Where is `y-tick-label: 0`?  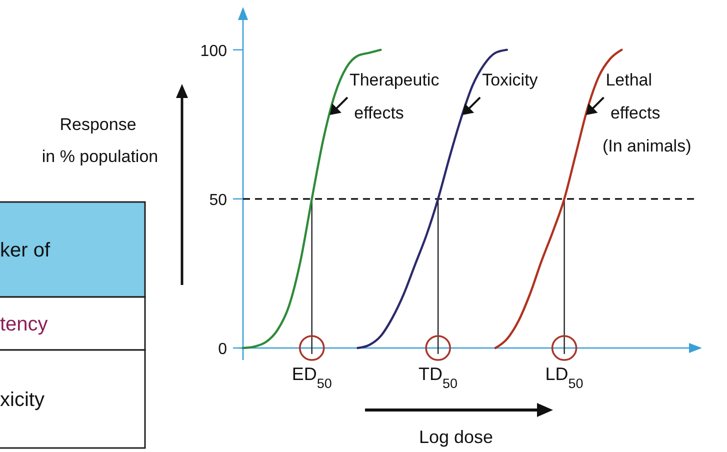
y-tick-label: 0 is located at coordinates (223, 349).